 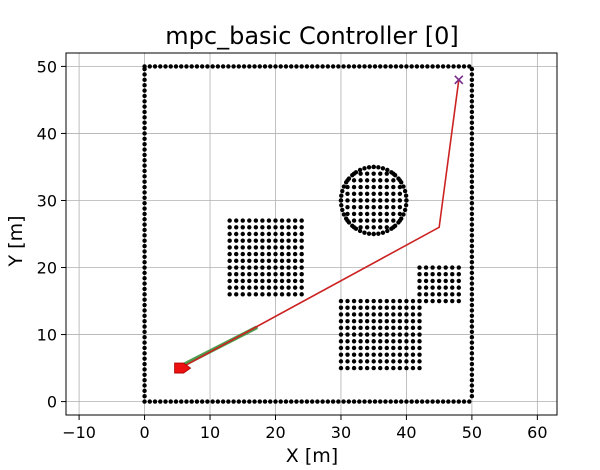 I want to click on y-tick-label: 40, so click(x=47, y=133).